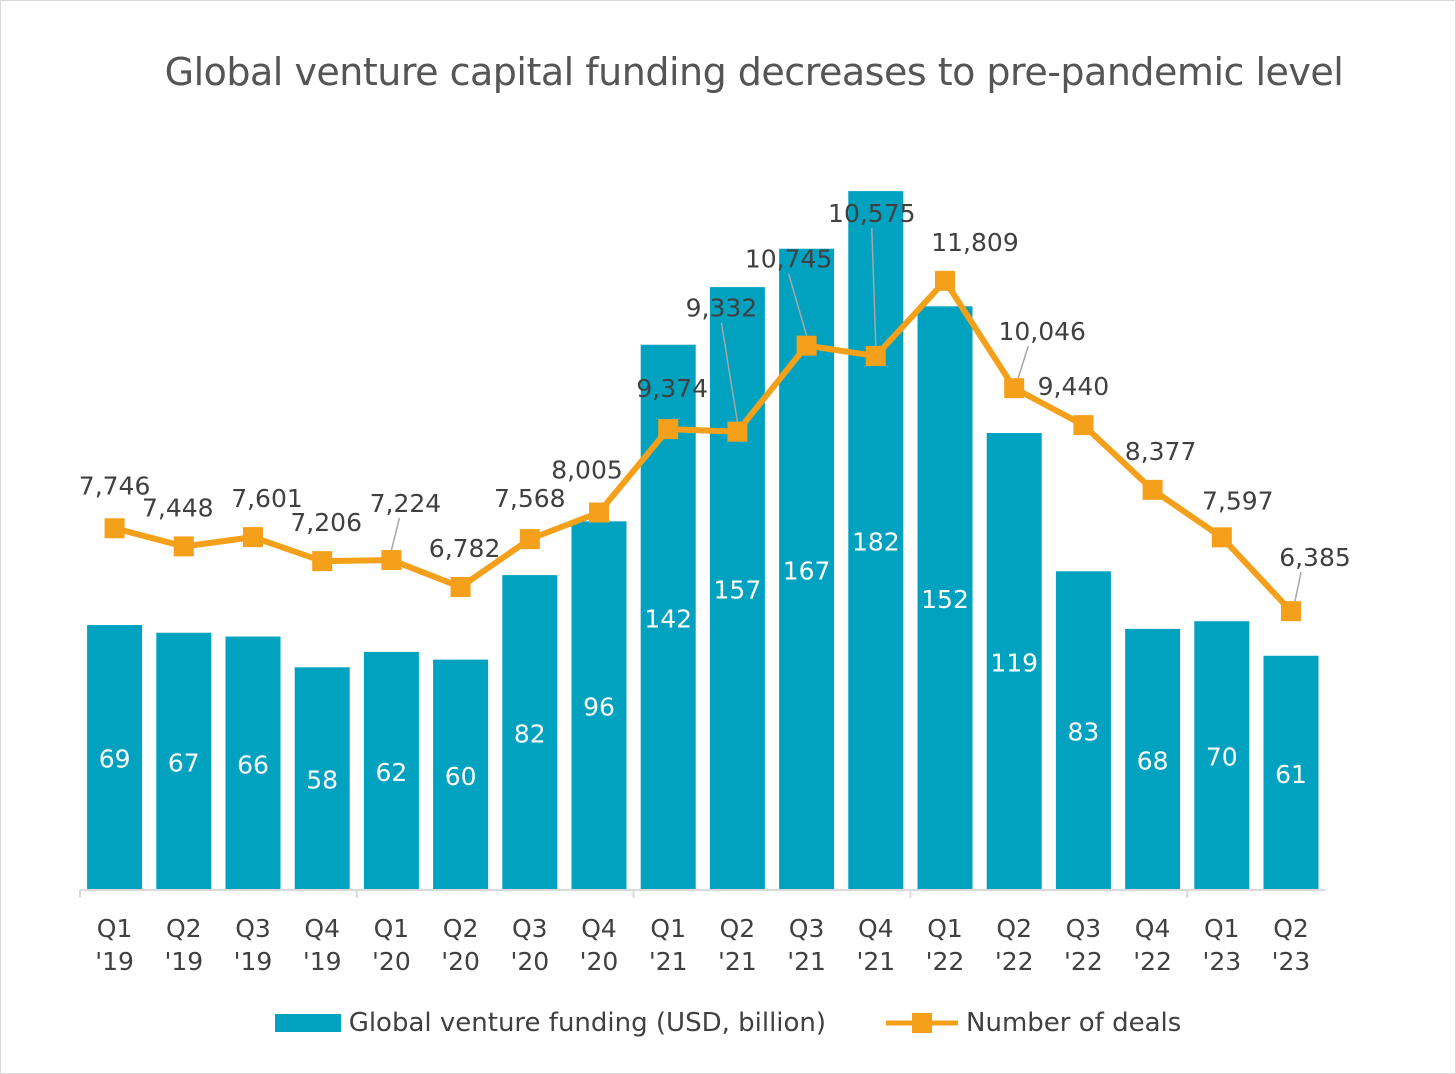 The image size is (1456, 1074). What do you see at coordinates (668, 618) in the screenshot?
I see `bar-value-label: 142` at bounding box center [668, 618].